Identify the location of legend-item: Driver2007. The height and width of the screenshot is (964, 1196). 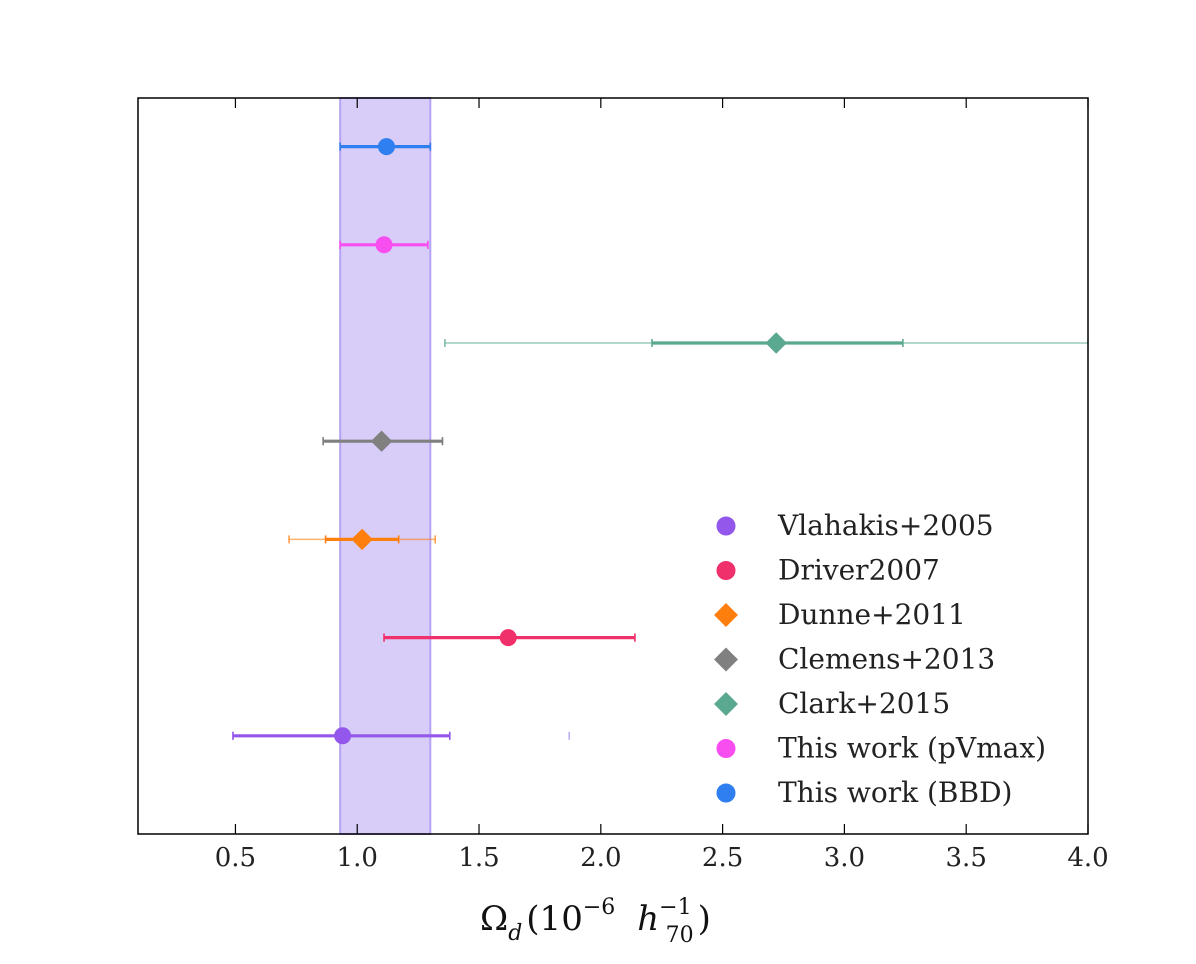
(828, 570).